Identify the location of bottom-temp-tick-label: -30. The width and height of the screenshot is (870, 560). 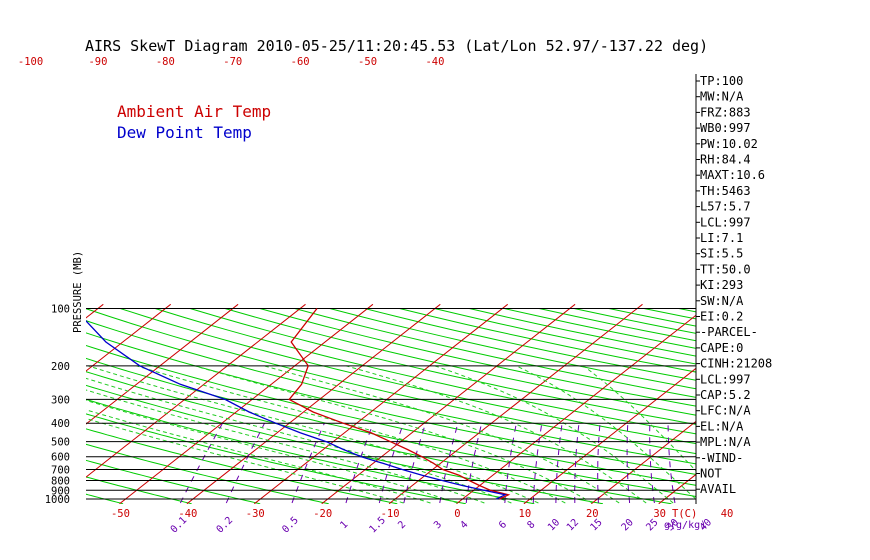
(255, 514).